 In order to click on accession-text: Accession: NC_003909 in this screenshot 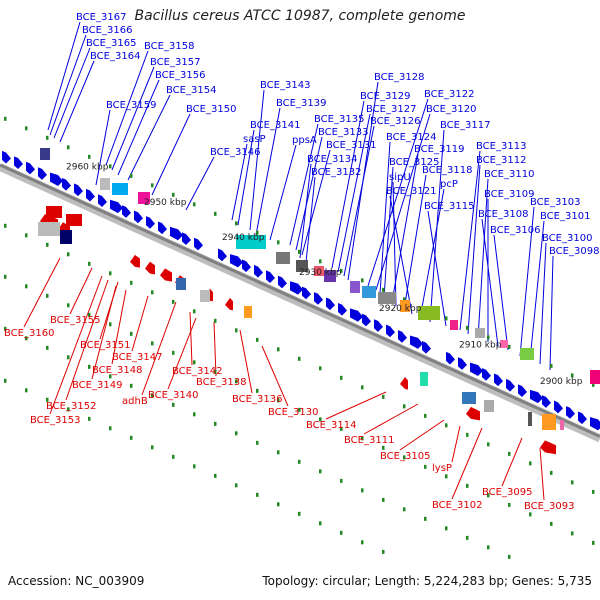, I will do `click(76, 581)`.